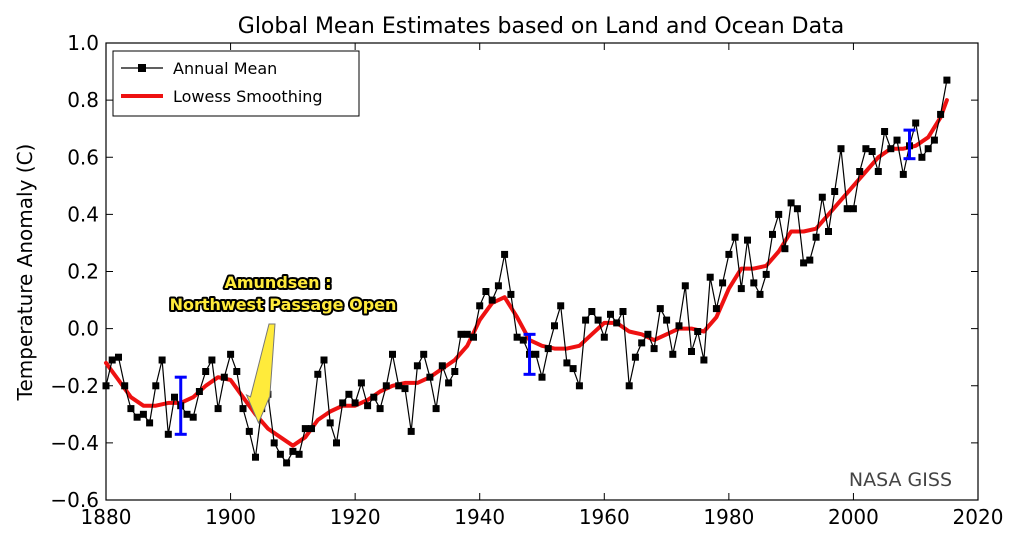 This screenshot has width=1024, height=544. What do you see at coordinates (853, 517) in the screenshot?
I see `x-tick-label: 2000` at bounding box center [853, 517].